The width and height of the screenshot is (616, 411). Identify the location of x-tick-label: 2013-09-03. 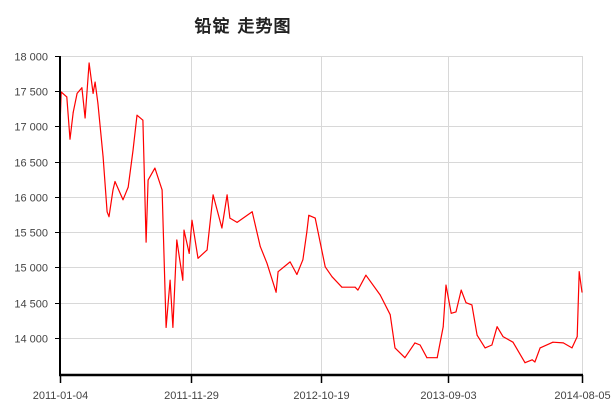
(448, 396).